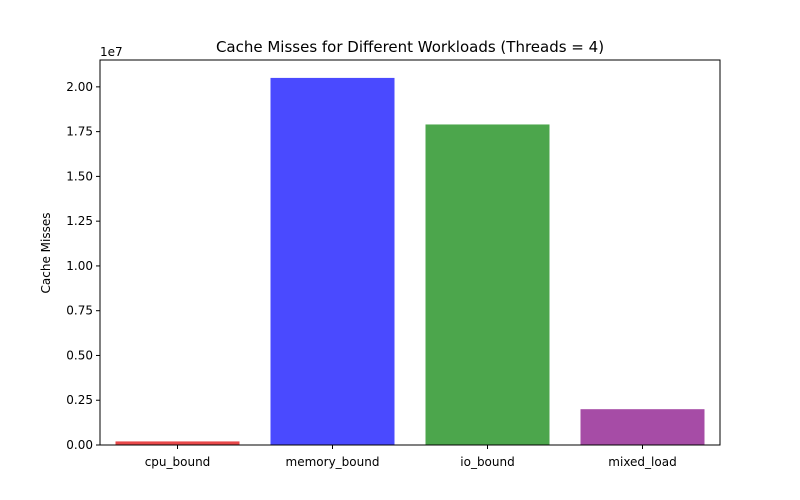 This screenshot has height=500, width=800. What do you see at coordinates (79, 355) in the screenshot?
I see `y-tick-label: 0.50` at bounding box center [79, 355].